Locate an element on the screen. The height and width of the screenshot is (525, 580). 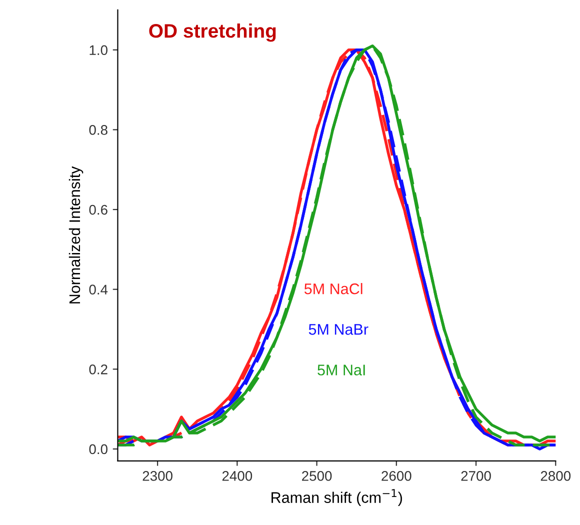
y-tick-label: 0.2 is located at coordinates (98, 369).